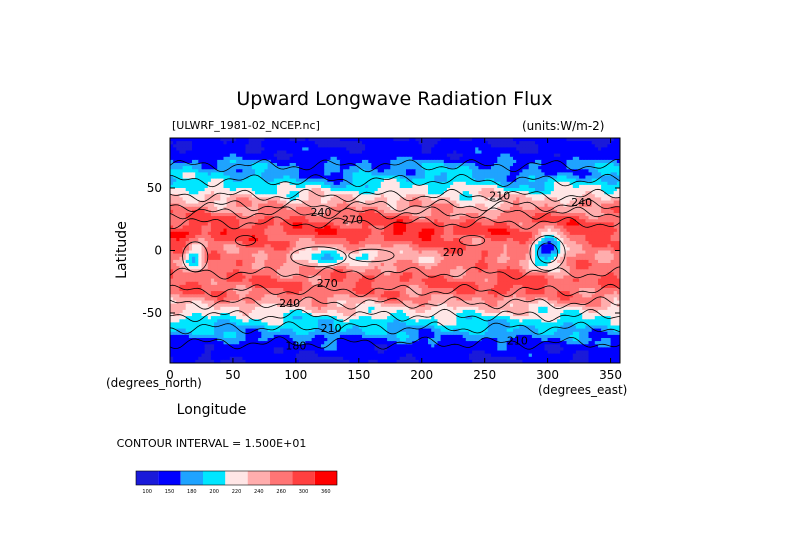  Describe the element at coordinates (563, 126) in the screenshot. I see `units-label: (units:W/m-2)` at that location.